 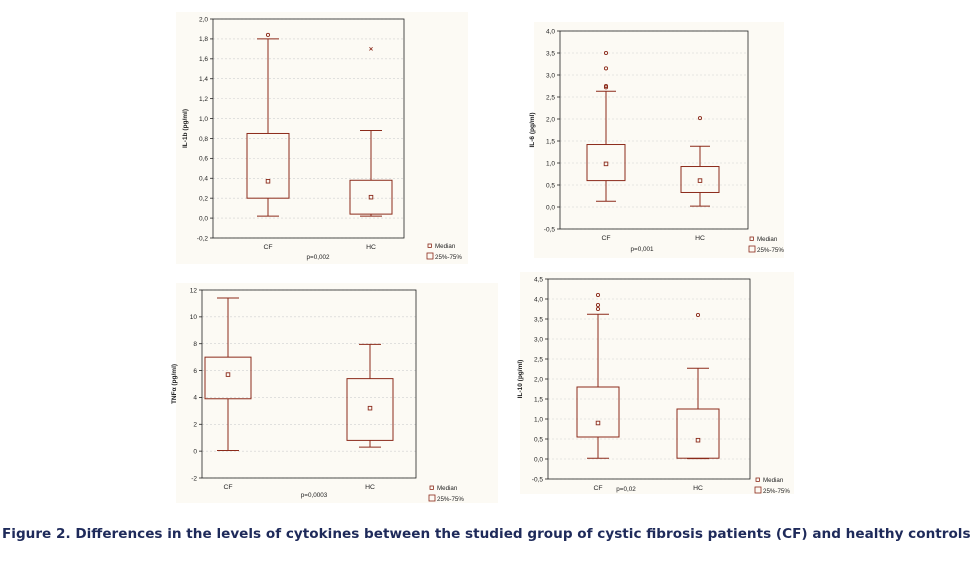 I want to click on y-axis-label: IL-10 (pg/ml), so click(x=520, y=379).